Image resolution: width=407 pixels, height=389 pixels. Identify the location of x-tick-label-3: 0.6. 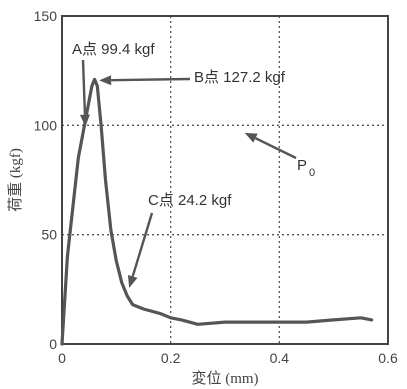
(388, 358).